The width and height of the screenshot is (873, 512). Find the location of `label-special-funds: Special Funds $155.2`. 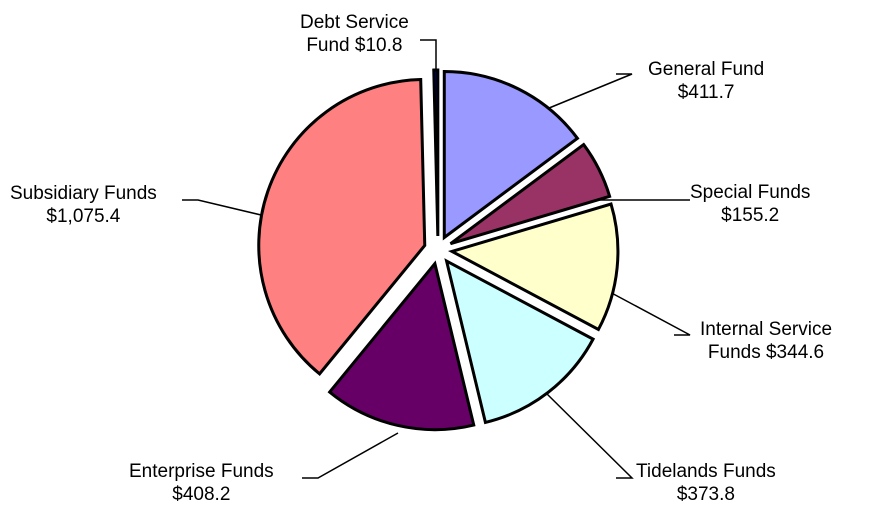

label-special-funds: Special Funds $155.2 is located at coordinates (750, 204).